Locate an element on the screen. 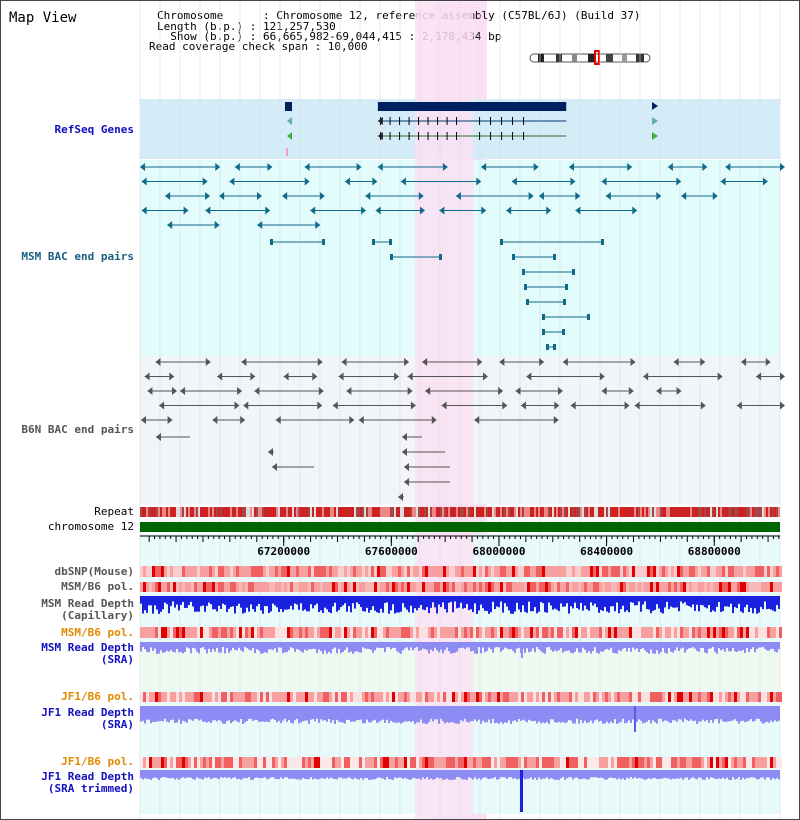  track-label-jf1-b6-pol-trim: JF1/B6 pol. is located at coordinates (97, 761).